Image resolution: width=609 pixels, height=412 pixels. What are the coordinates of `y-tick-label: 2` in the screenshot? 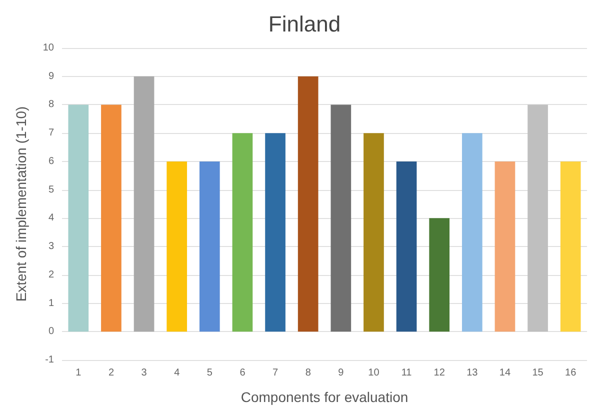 It's located at (51, 274).